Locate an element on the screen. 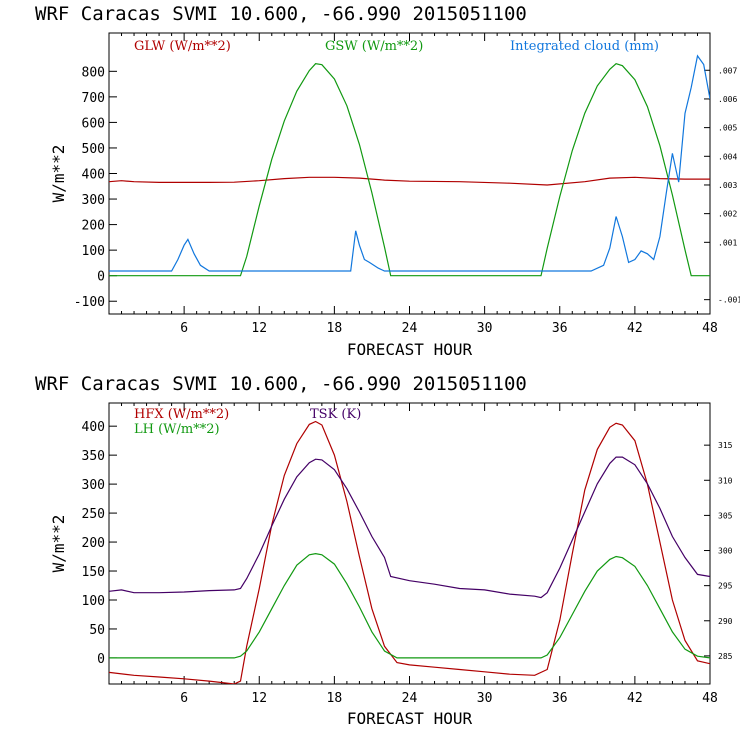 The width and height of the screenshot is (740, 740). series-line-glw is located at coordinates (409, 181).